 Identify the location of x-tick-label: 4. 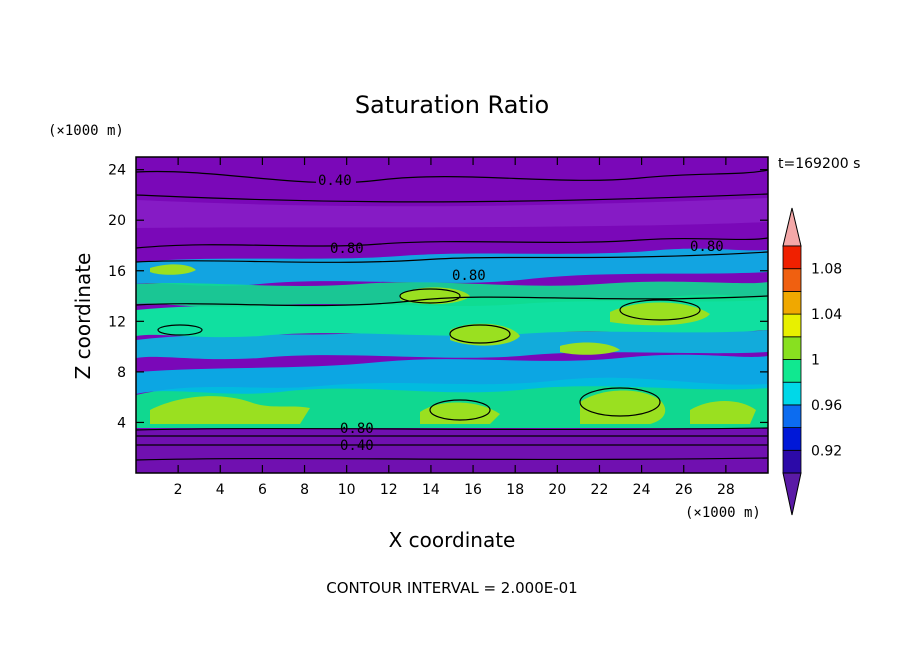
(220, 490).